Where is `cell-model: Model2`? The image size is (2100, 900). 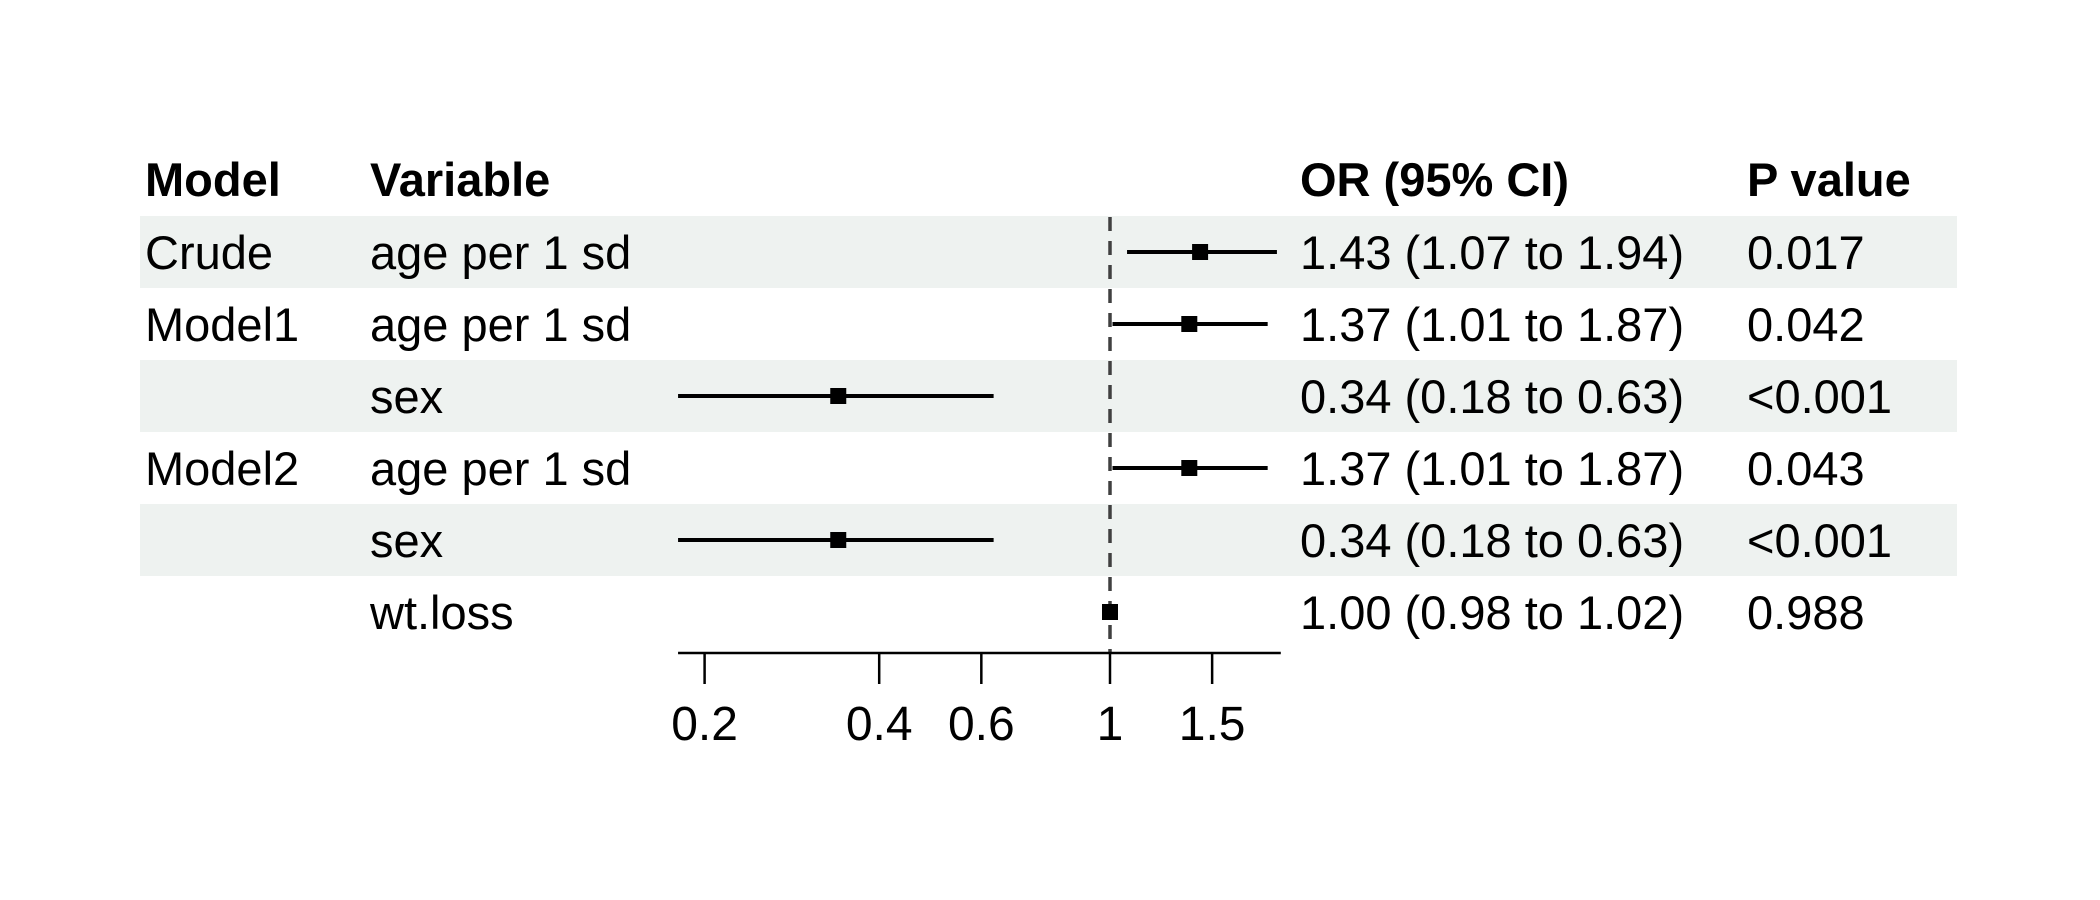
cell-model: Model2 is located at coordinates (222, 468).